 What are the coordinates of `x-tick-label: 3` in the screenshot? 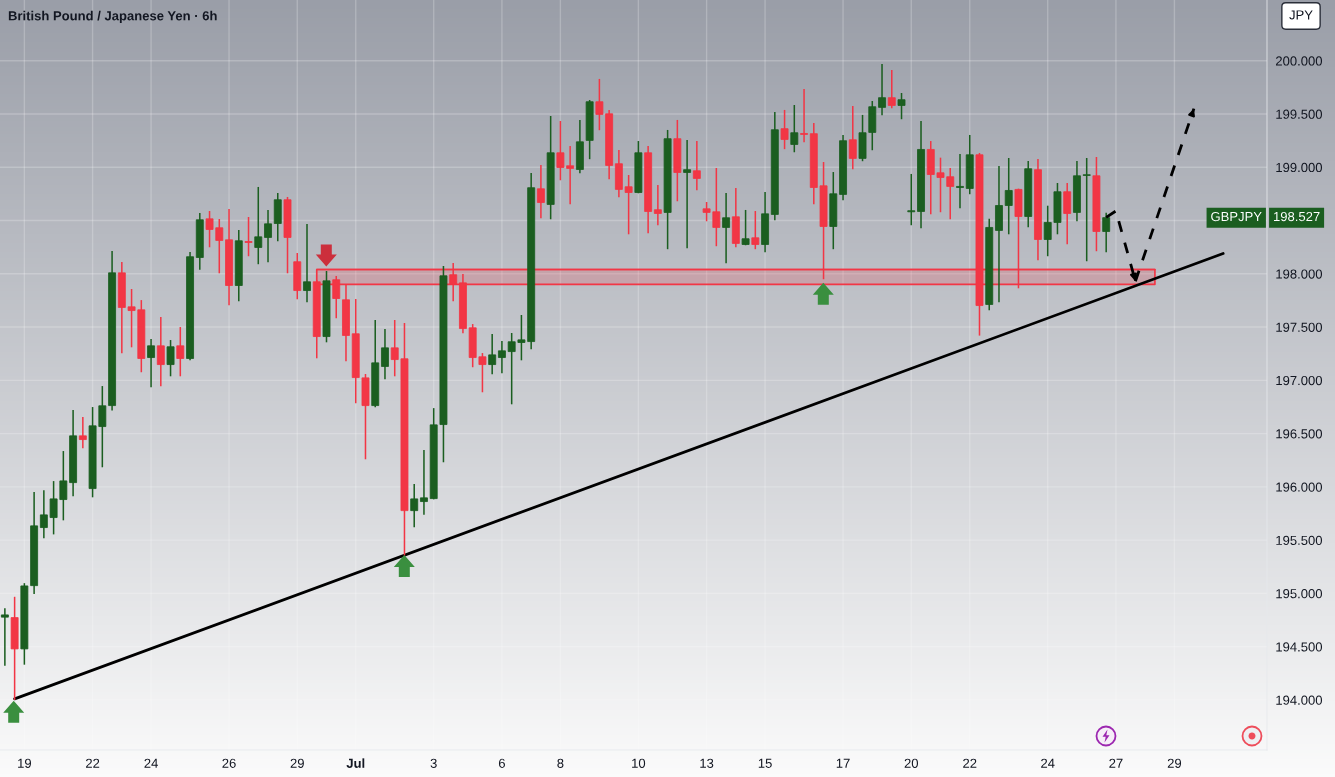 It's located at (433, 763).